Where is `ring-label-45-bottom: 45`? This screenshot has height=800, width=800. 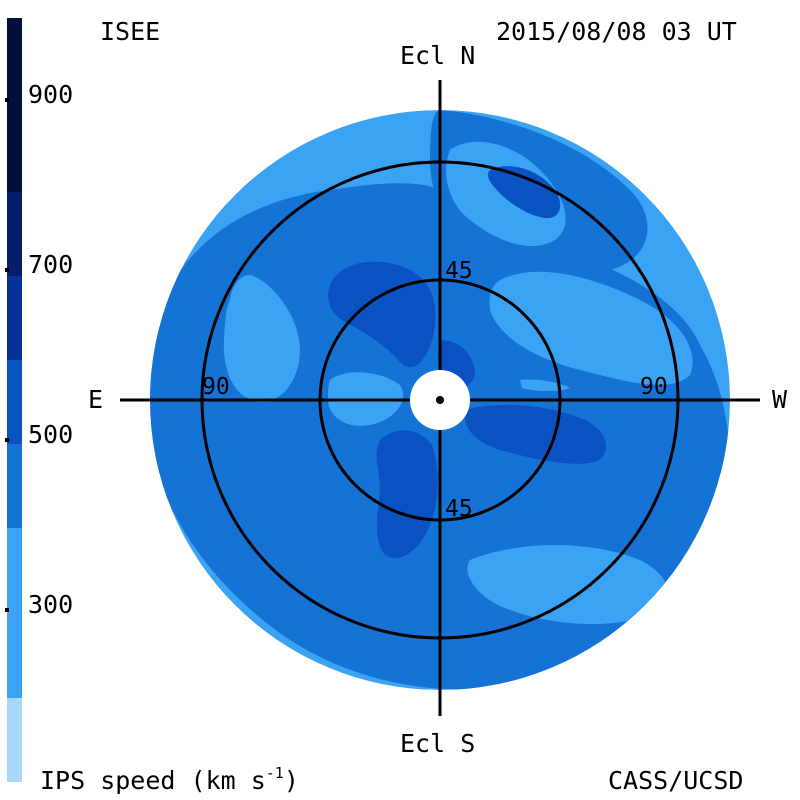 ring-label-45-bottom: 45 is located at coordinates (459, 509).